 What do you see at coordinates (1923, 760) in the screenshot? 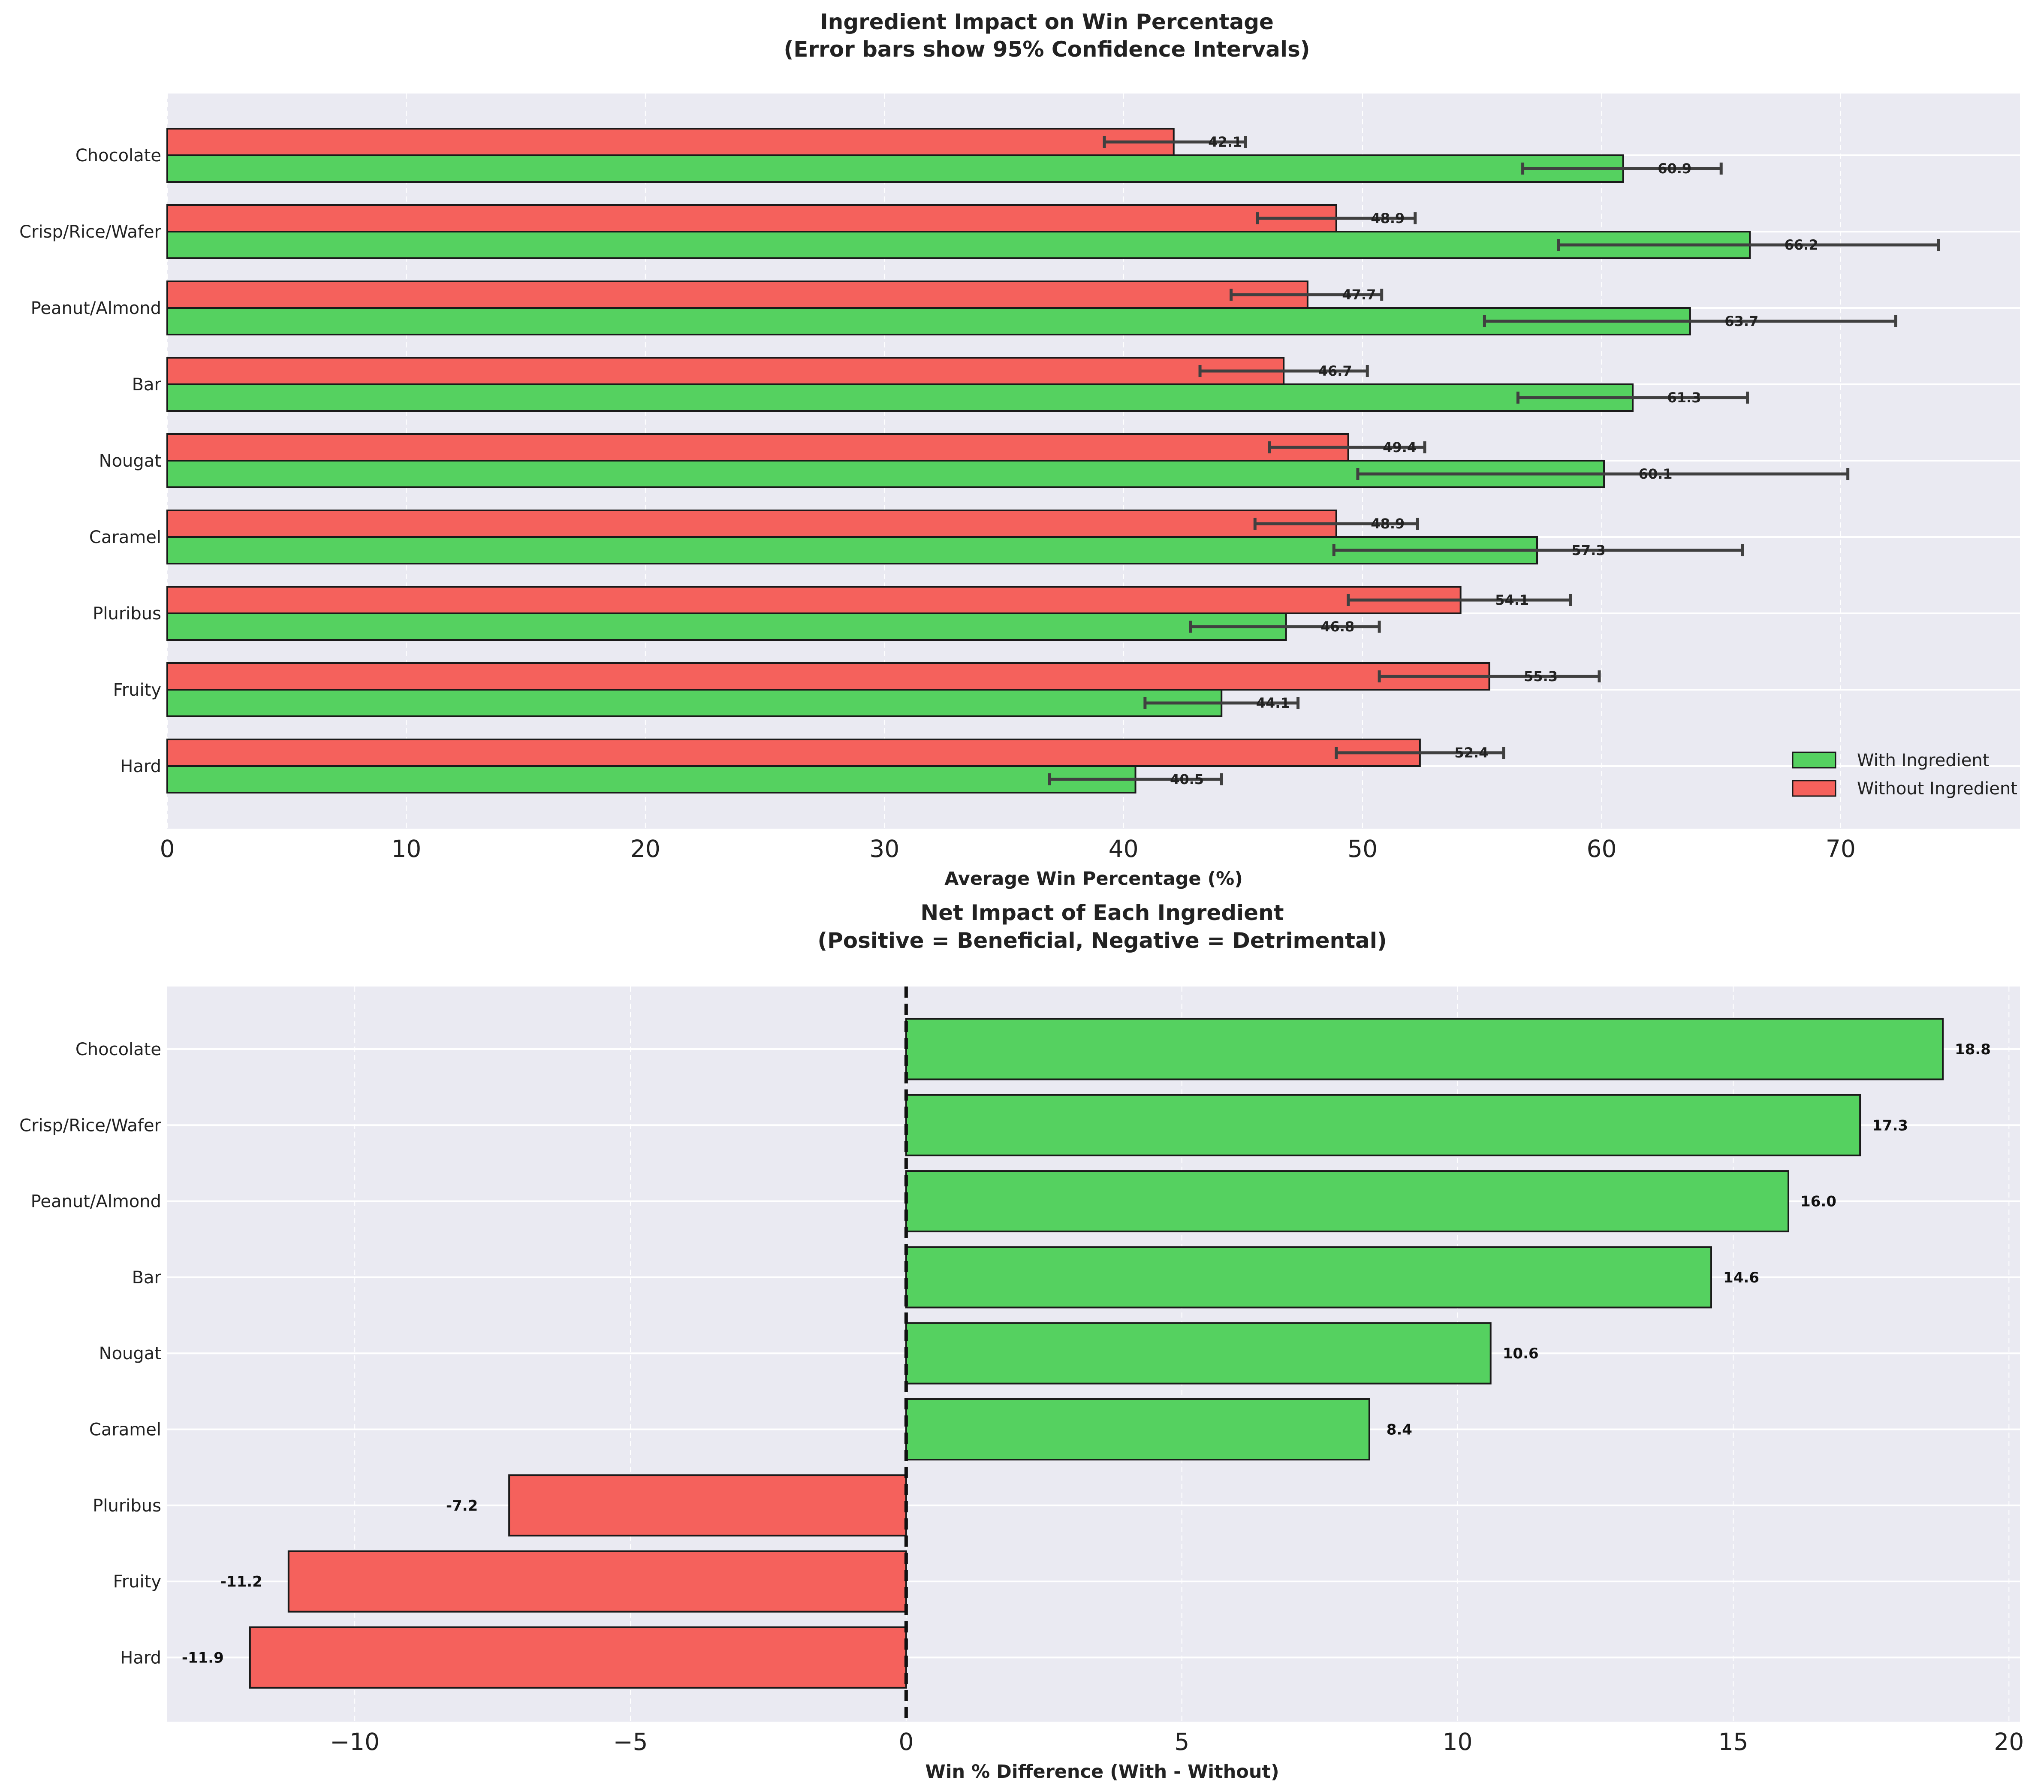
I see `legend-label-with: With Ingredient` at bounding box center [1923, 760].